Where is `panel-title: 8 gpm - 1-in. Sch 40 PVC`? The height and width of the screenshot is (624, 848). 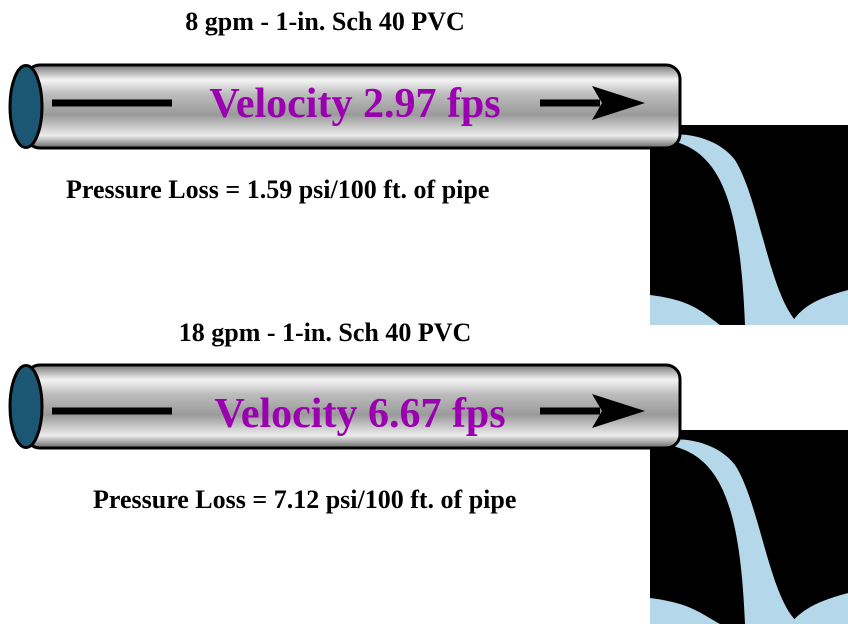
panel-title: 8 gpm - 1-in. Sch 40 PVC is located at coordinates (325, 21).